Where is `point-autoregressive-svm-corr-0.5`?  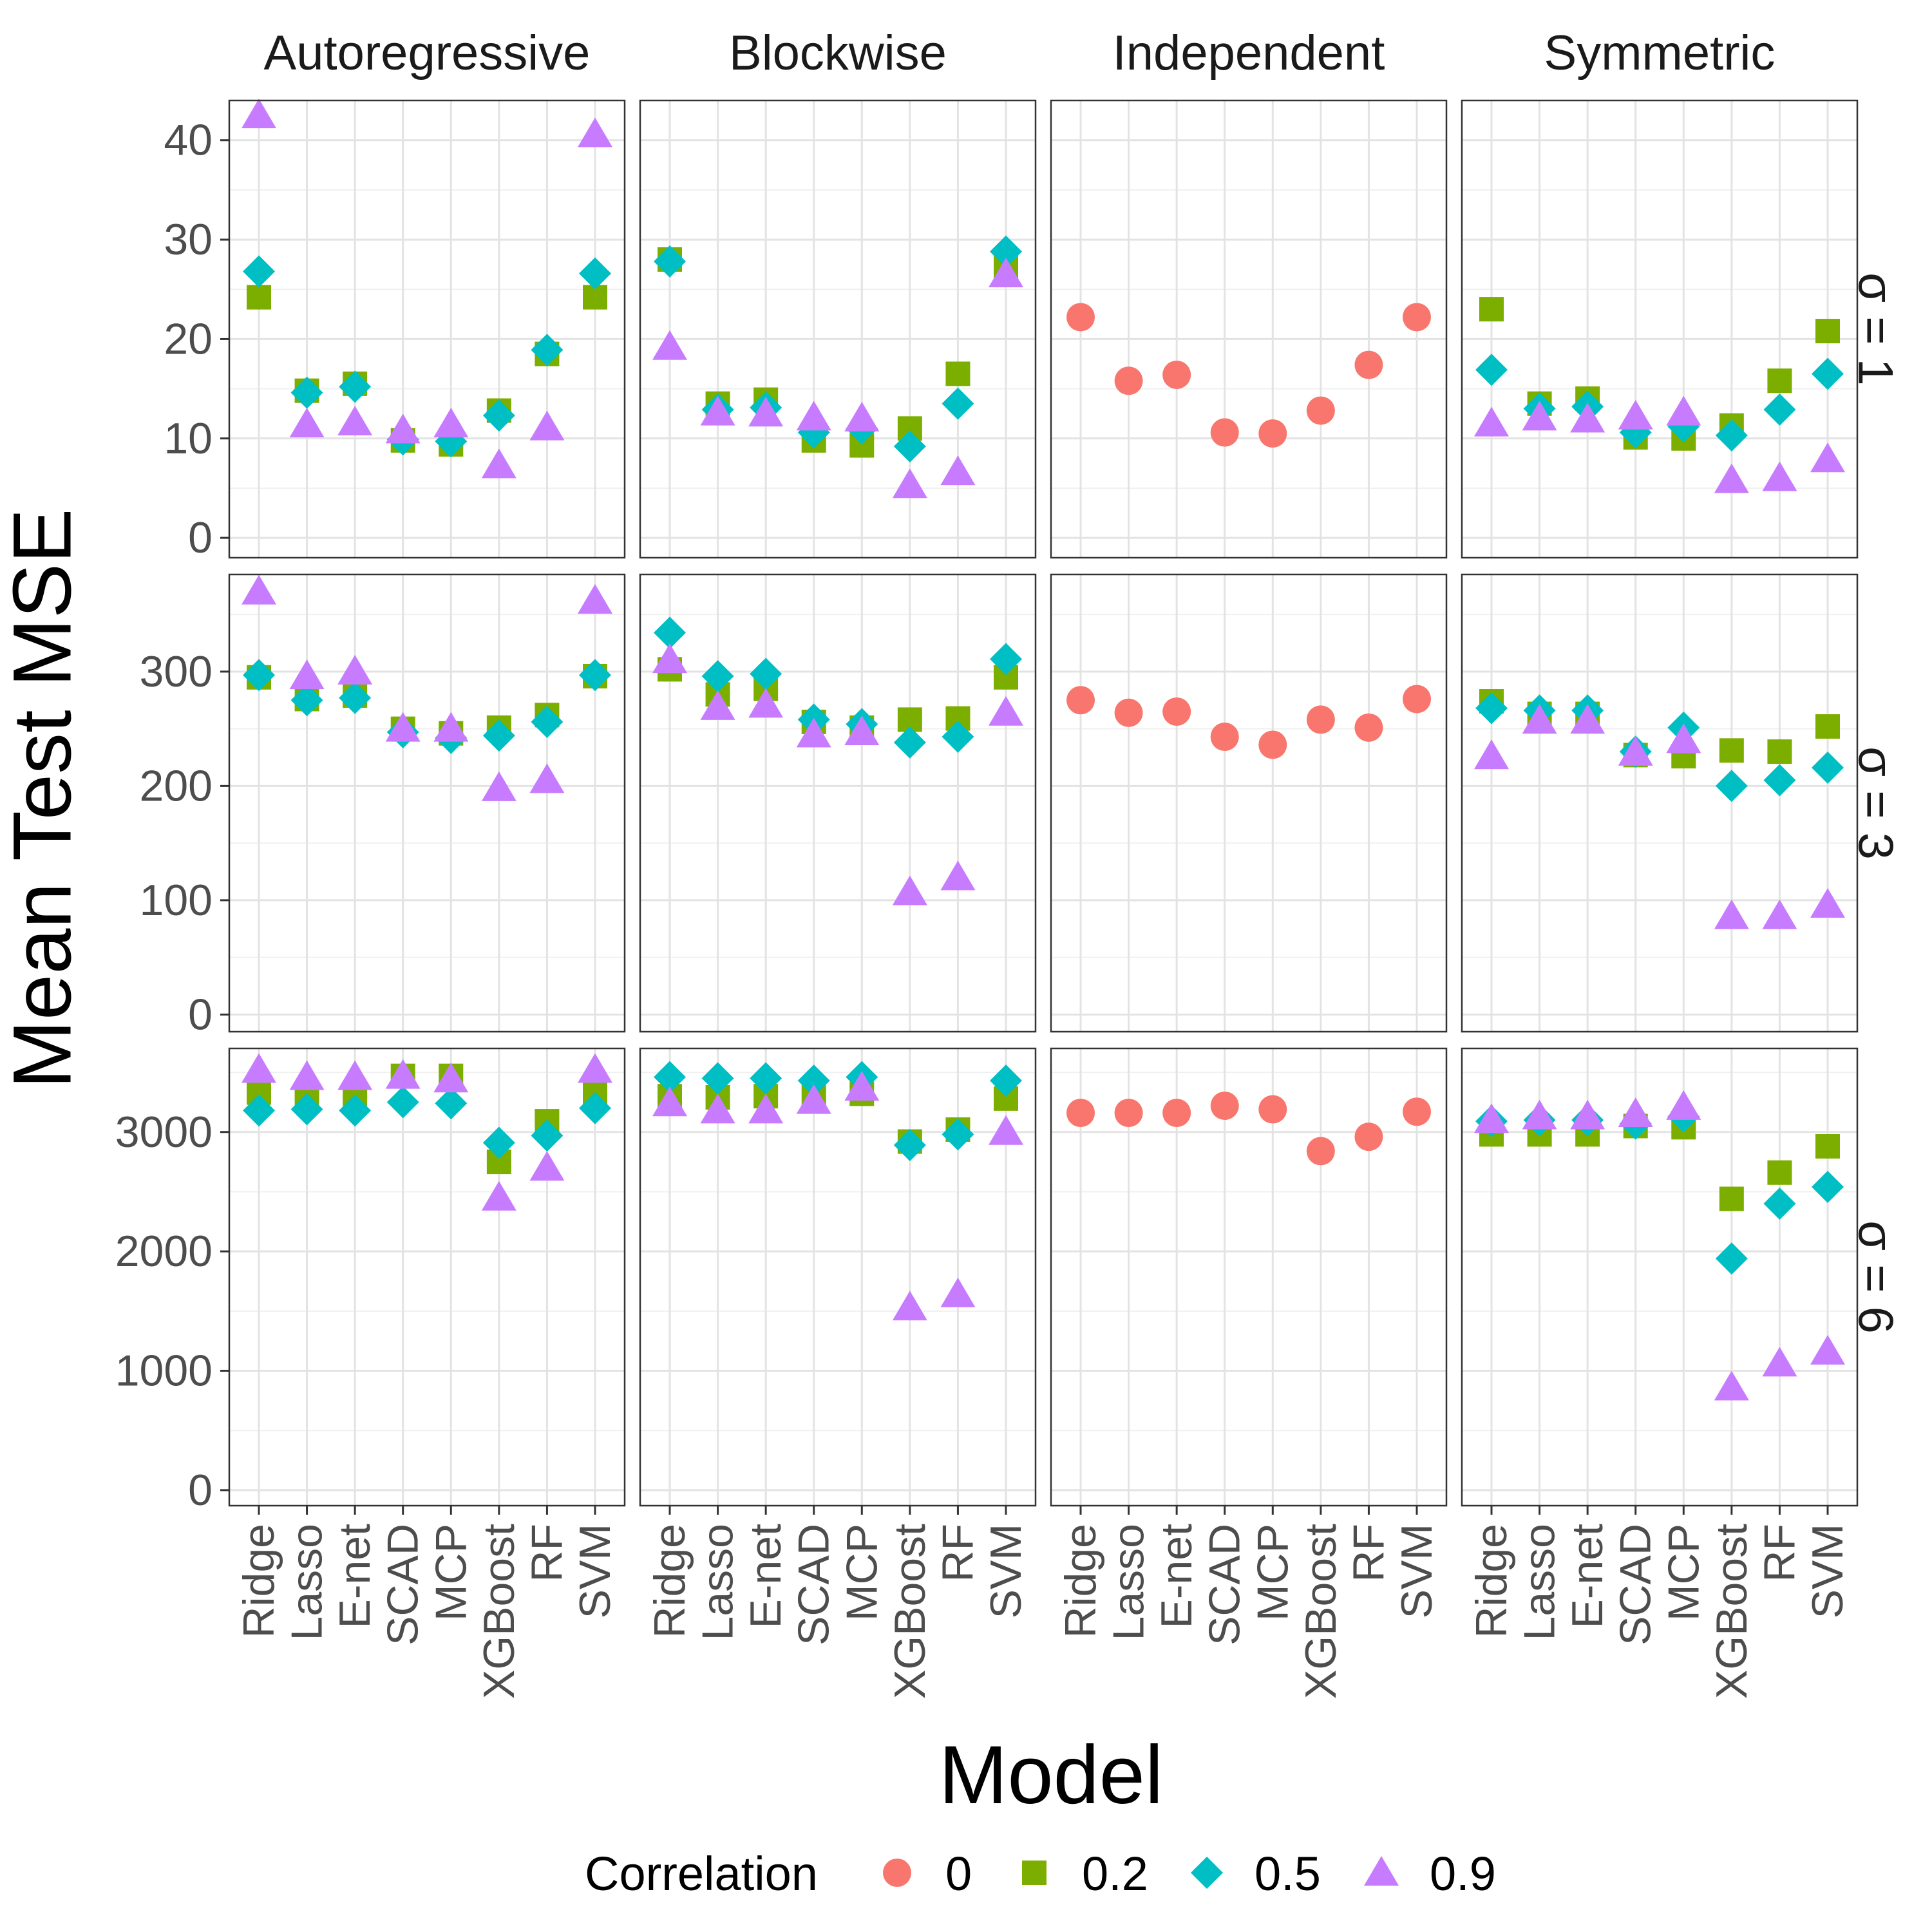
point-autoregressive-svm-corr-0.5 is located at coordinates (595, 1108).